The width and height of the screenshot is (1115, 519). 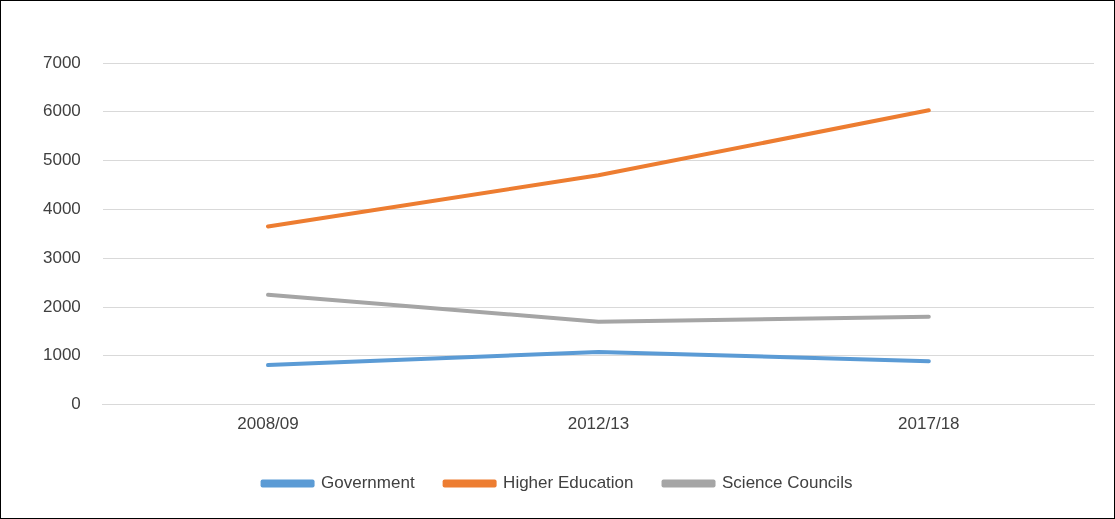 What do you see at coordinates (76, 404) in the screenshot?
I see `y-tick-label: 0` at bounding box center [76, 404].